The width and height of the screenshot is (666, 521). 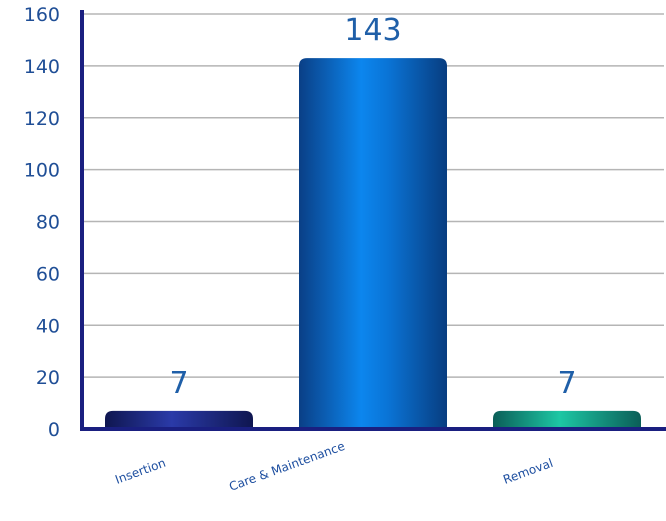 What do you see at coordinates (48, 274) in the screenshot?
I see `y-tick-label: 60` at bounding box center [48, 274].